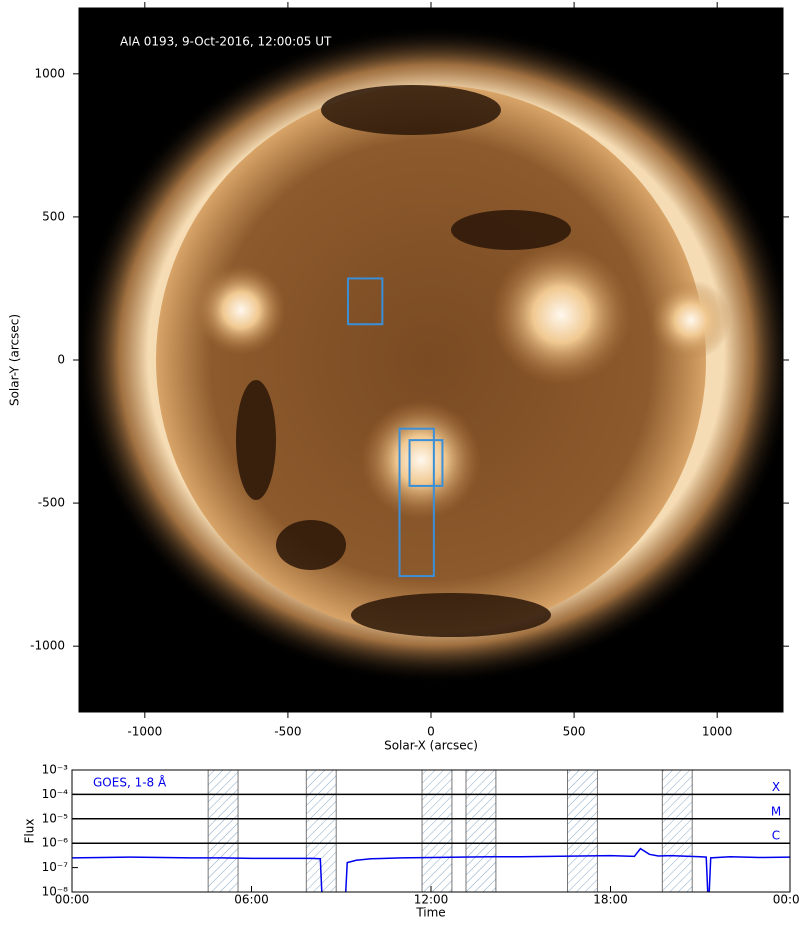 The image size is (799, 939). I want to click on y-tick-label: 0, so click(61, 360).